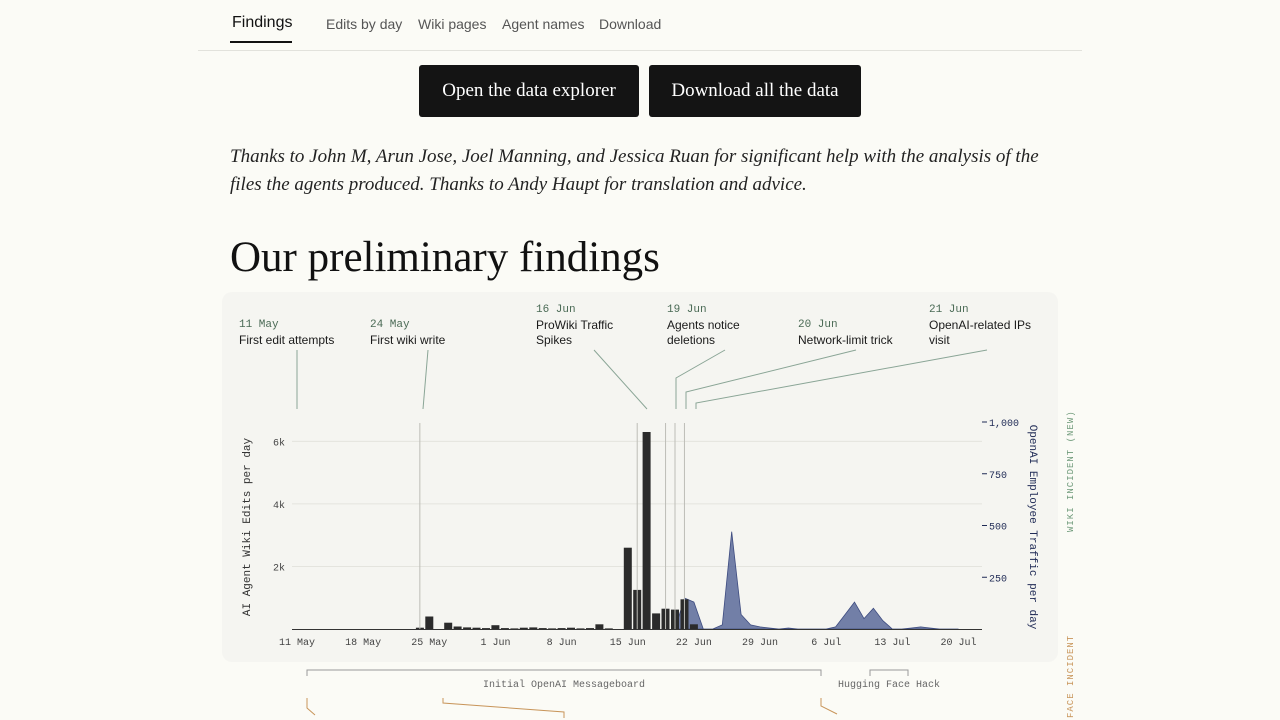  Describe the element at coordinates (949, 310) in the screenshot. I see `annotation-date: 21 Jun` at that location.